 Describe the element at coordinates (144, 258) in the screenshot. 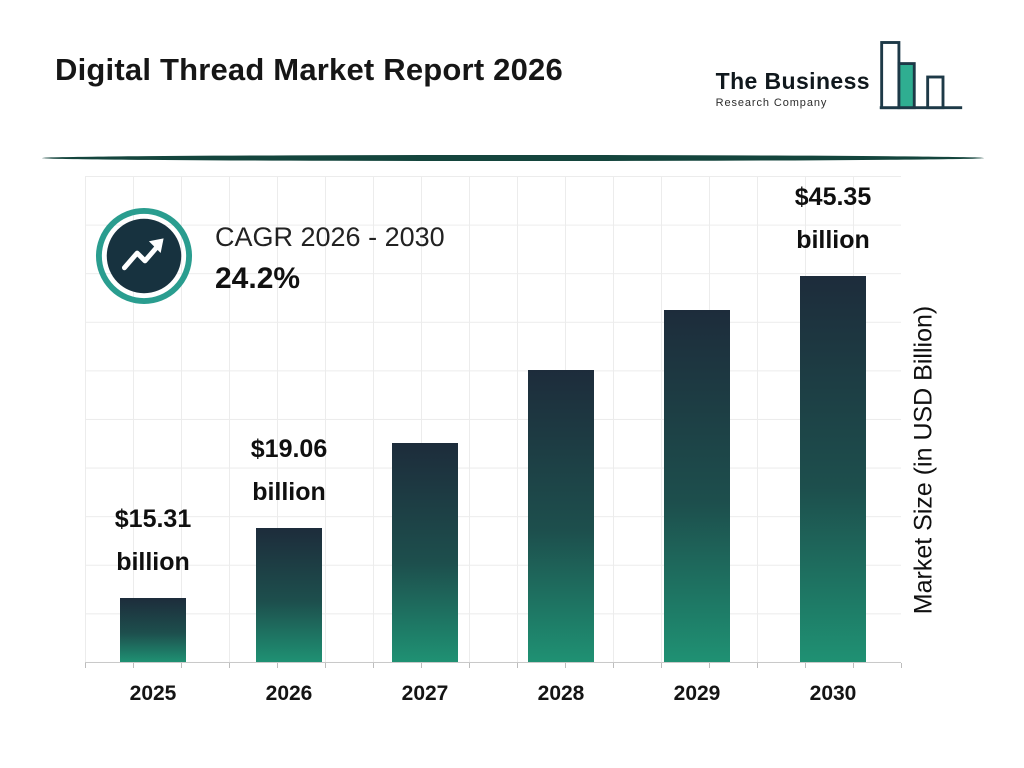

I see `trending-up-arrow-icon` at that location.